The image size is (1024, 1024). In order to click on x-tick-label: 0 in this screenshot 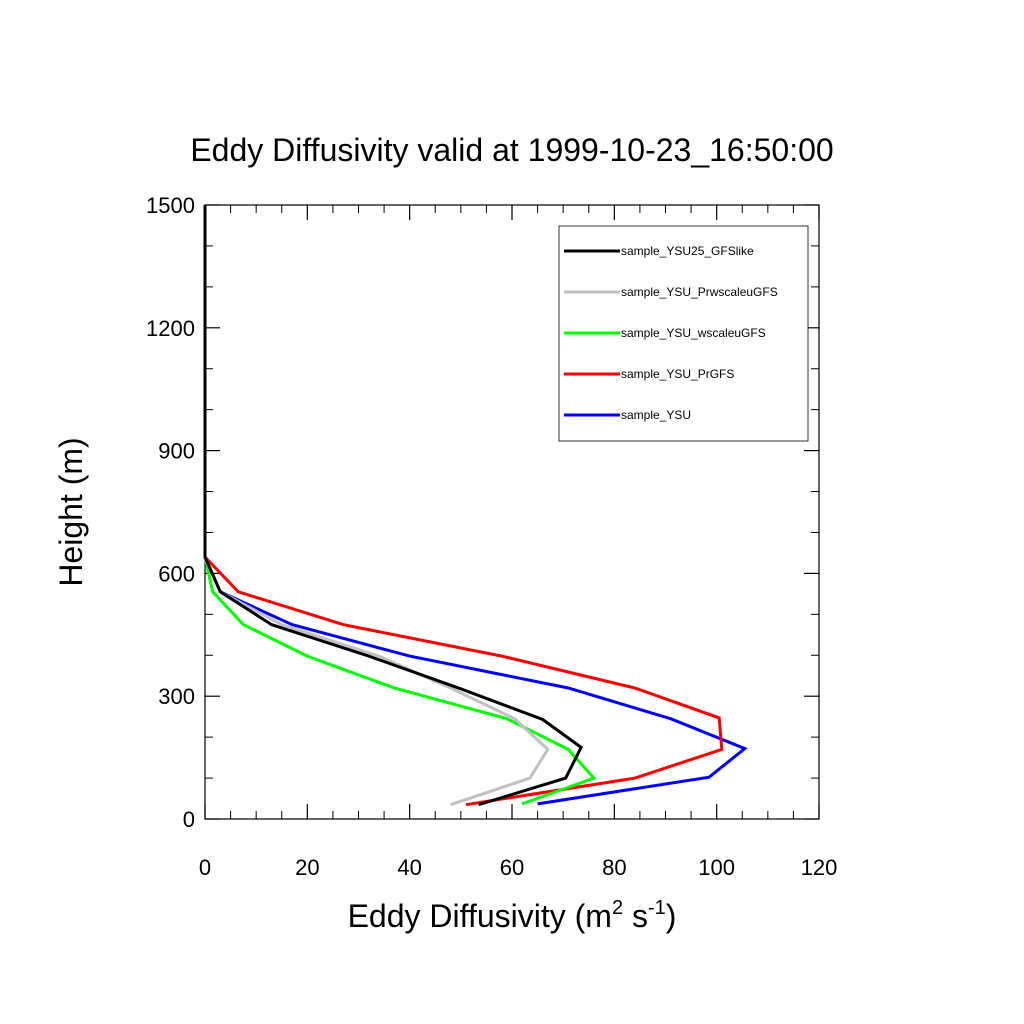, I will do `click(205, 867)`.